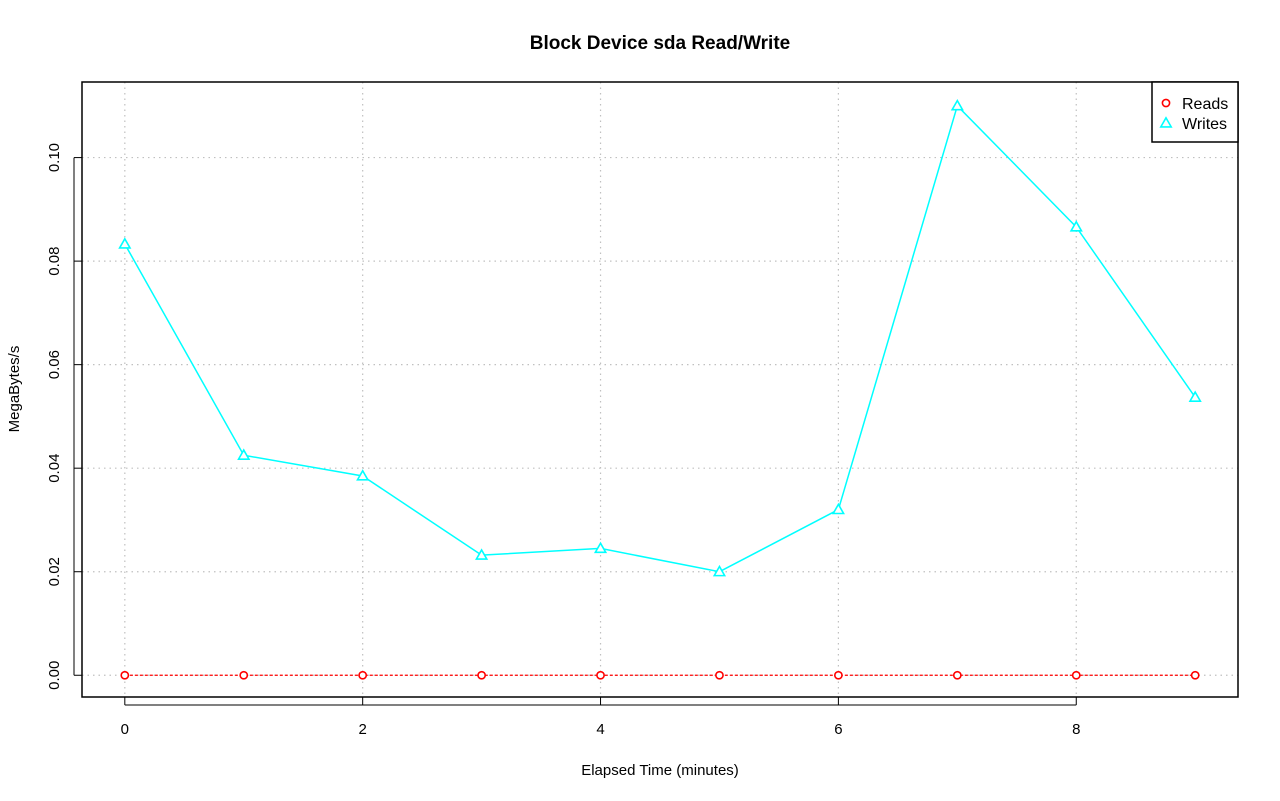  What do you see at coordinates (1166, 103) in the screenshot?
I see `legend-marker-reads` at bounding box center [1166, 103].